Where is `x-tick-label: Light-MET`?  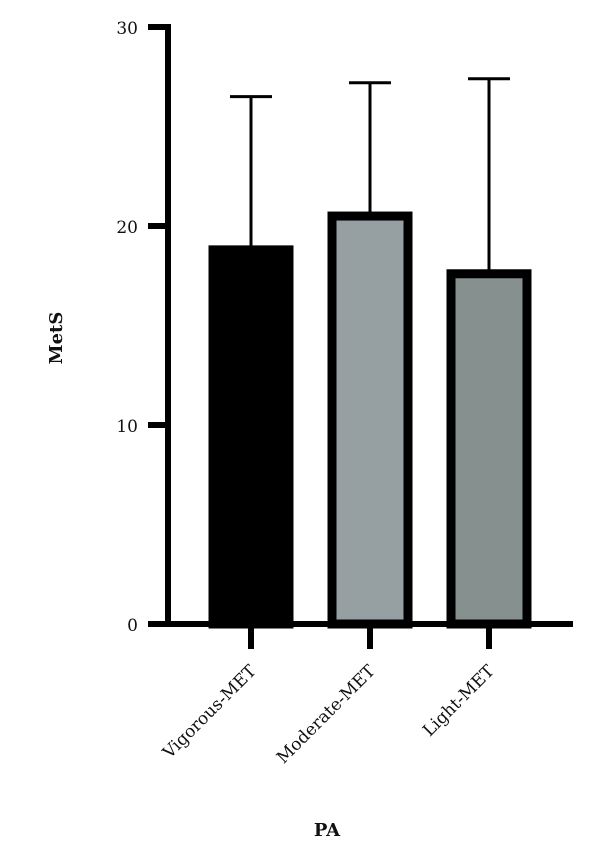 x-tick-label: Light-MET is located at coordinates (459, 701).